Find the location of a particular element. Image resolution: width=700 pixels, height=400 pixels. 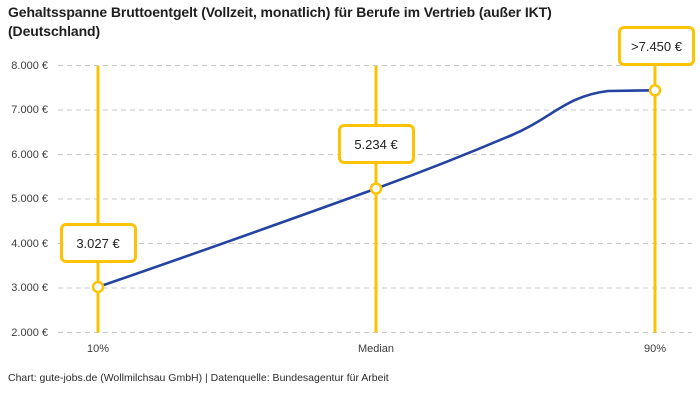

marker-10th-percentile is located at coordinates (98, 287).